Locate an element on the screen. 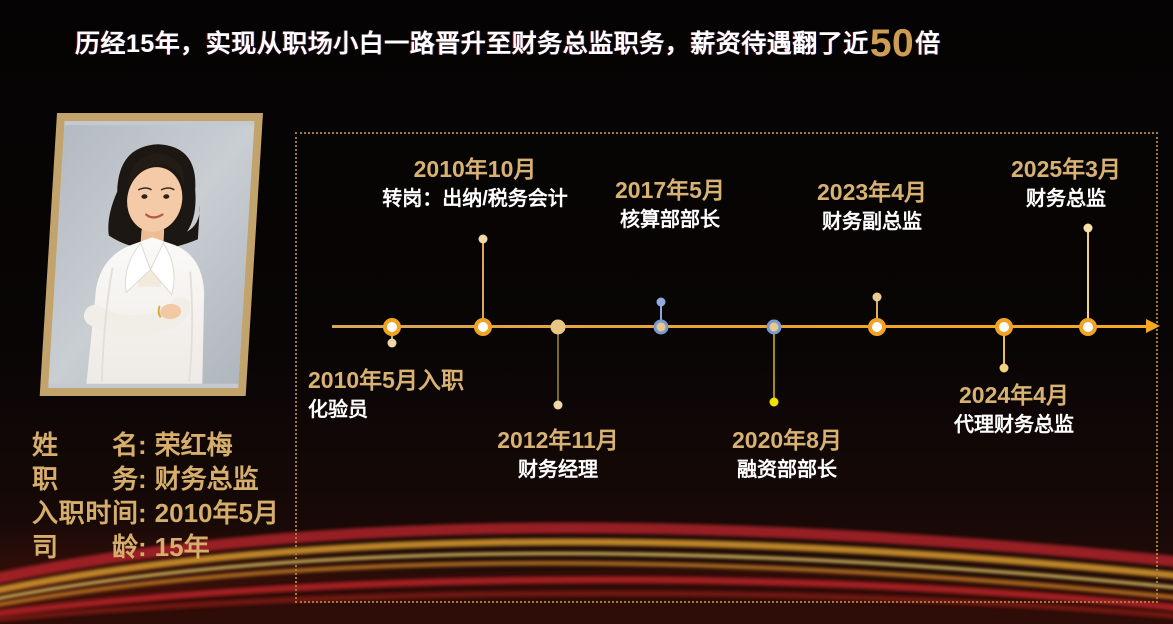 This screenshot has width=1173, height=624. timeline-event-label: 2025年3月财务总监 is located at coordinates (1054, 183).